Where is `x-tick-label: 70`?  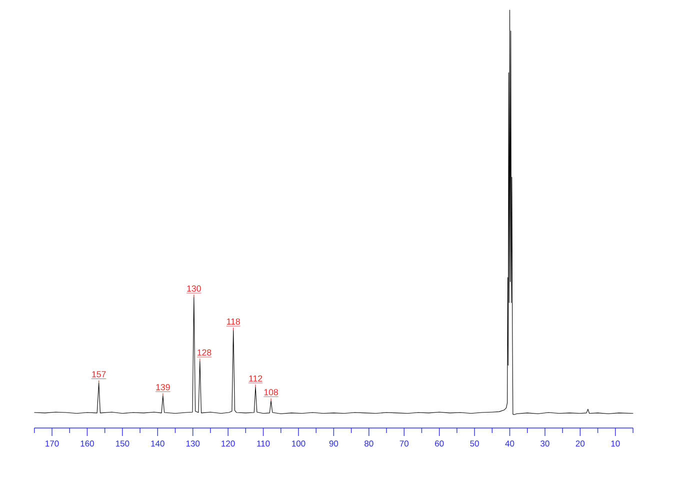
x-tick-label: 70 is located at coordinates (404, 443).